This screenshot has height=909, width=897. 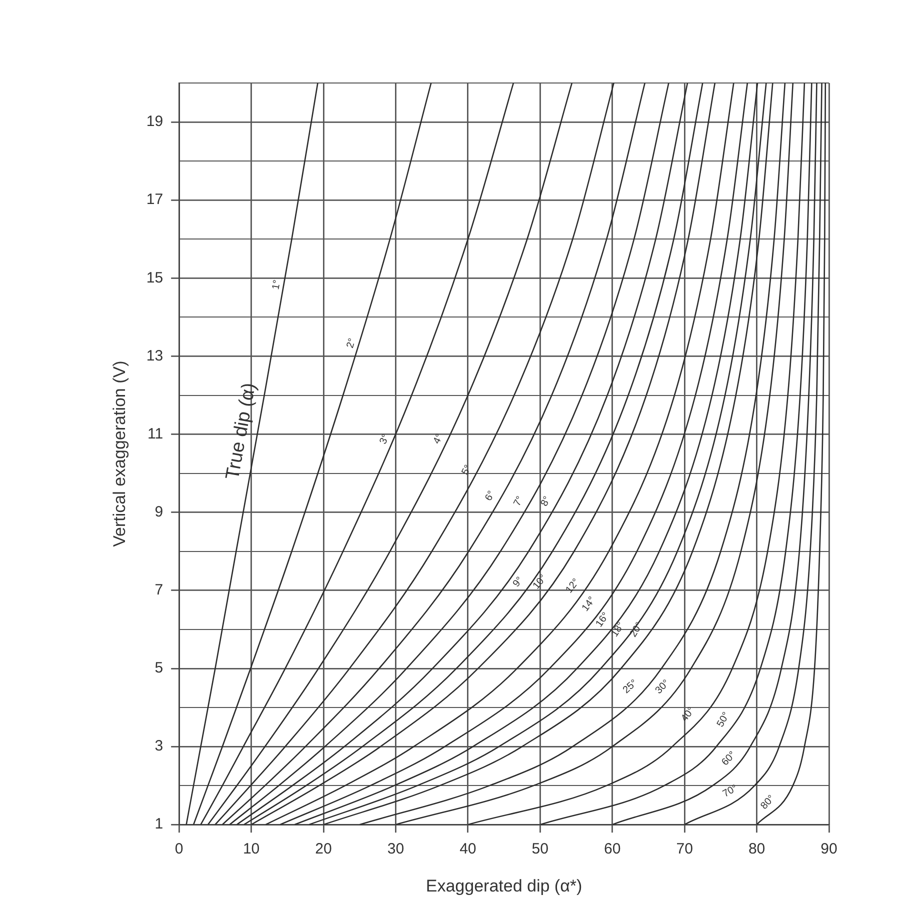 I want to click on y-tick-label: 11, so click(x=156, y=433).